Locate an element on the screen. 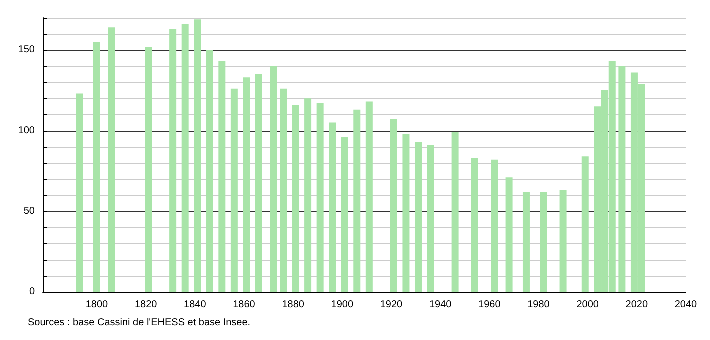 The height and width of the screenshot is (340, 710). x-tick-label: 1960 is located at coordinates (490, 305).